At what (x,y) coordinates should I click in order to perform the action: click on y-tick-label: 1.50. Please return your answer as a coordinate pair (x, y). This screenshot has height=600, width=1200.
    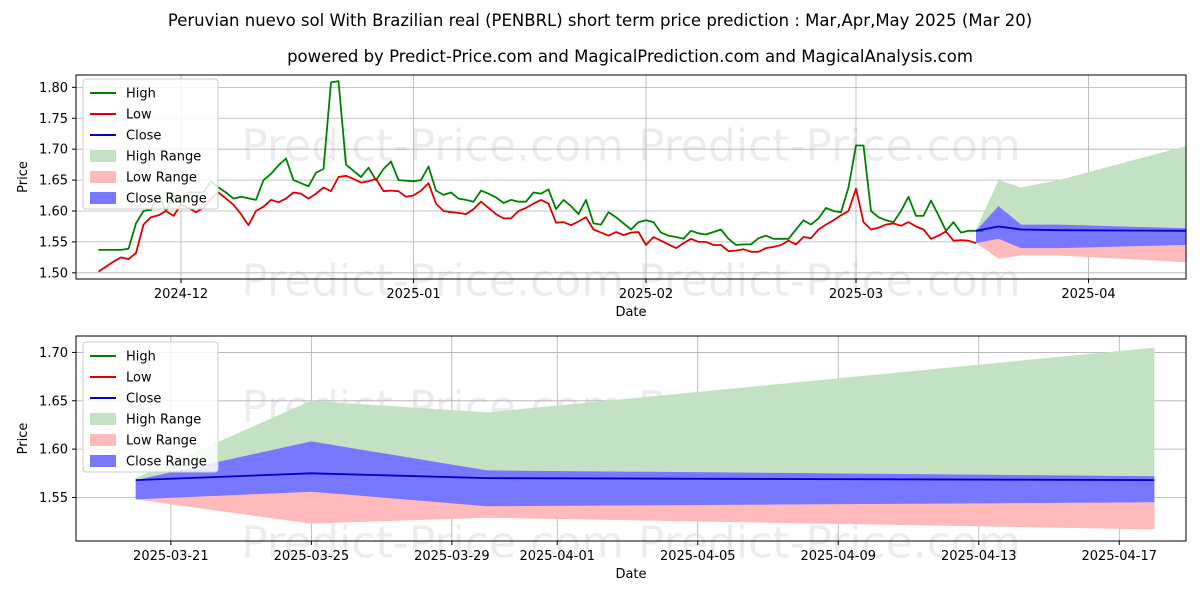
    Looking at the image, I should click on (53, 273).